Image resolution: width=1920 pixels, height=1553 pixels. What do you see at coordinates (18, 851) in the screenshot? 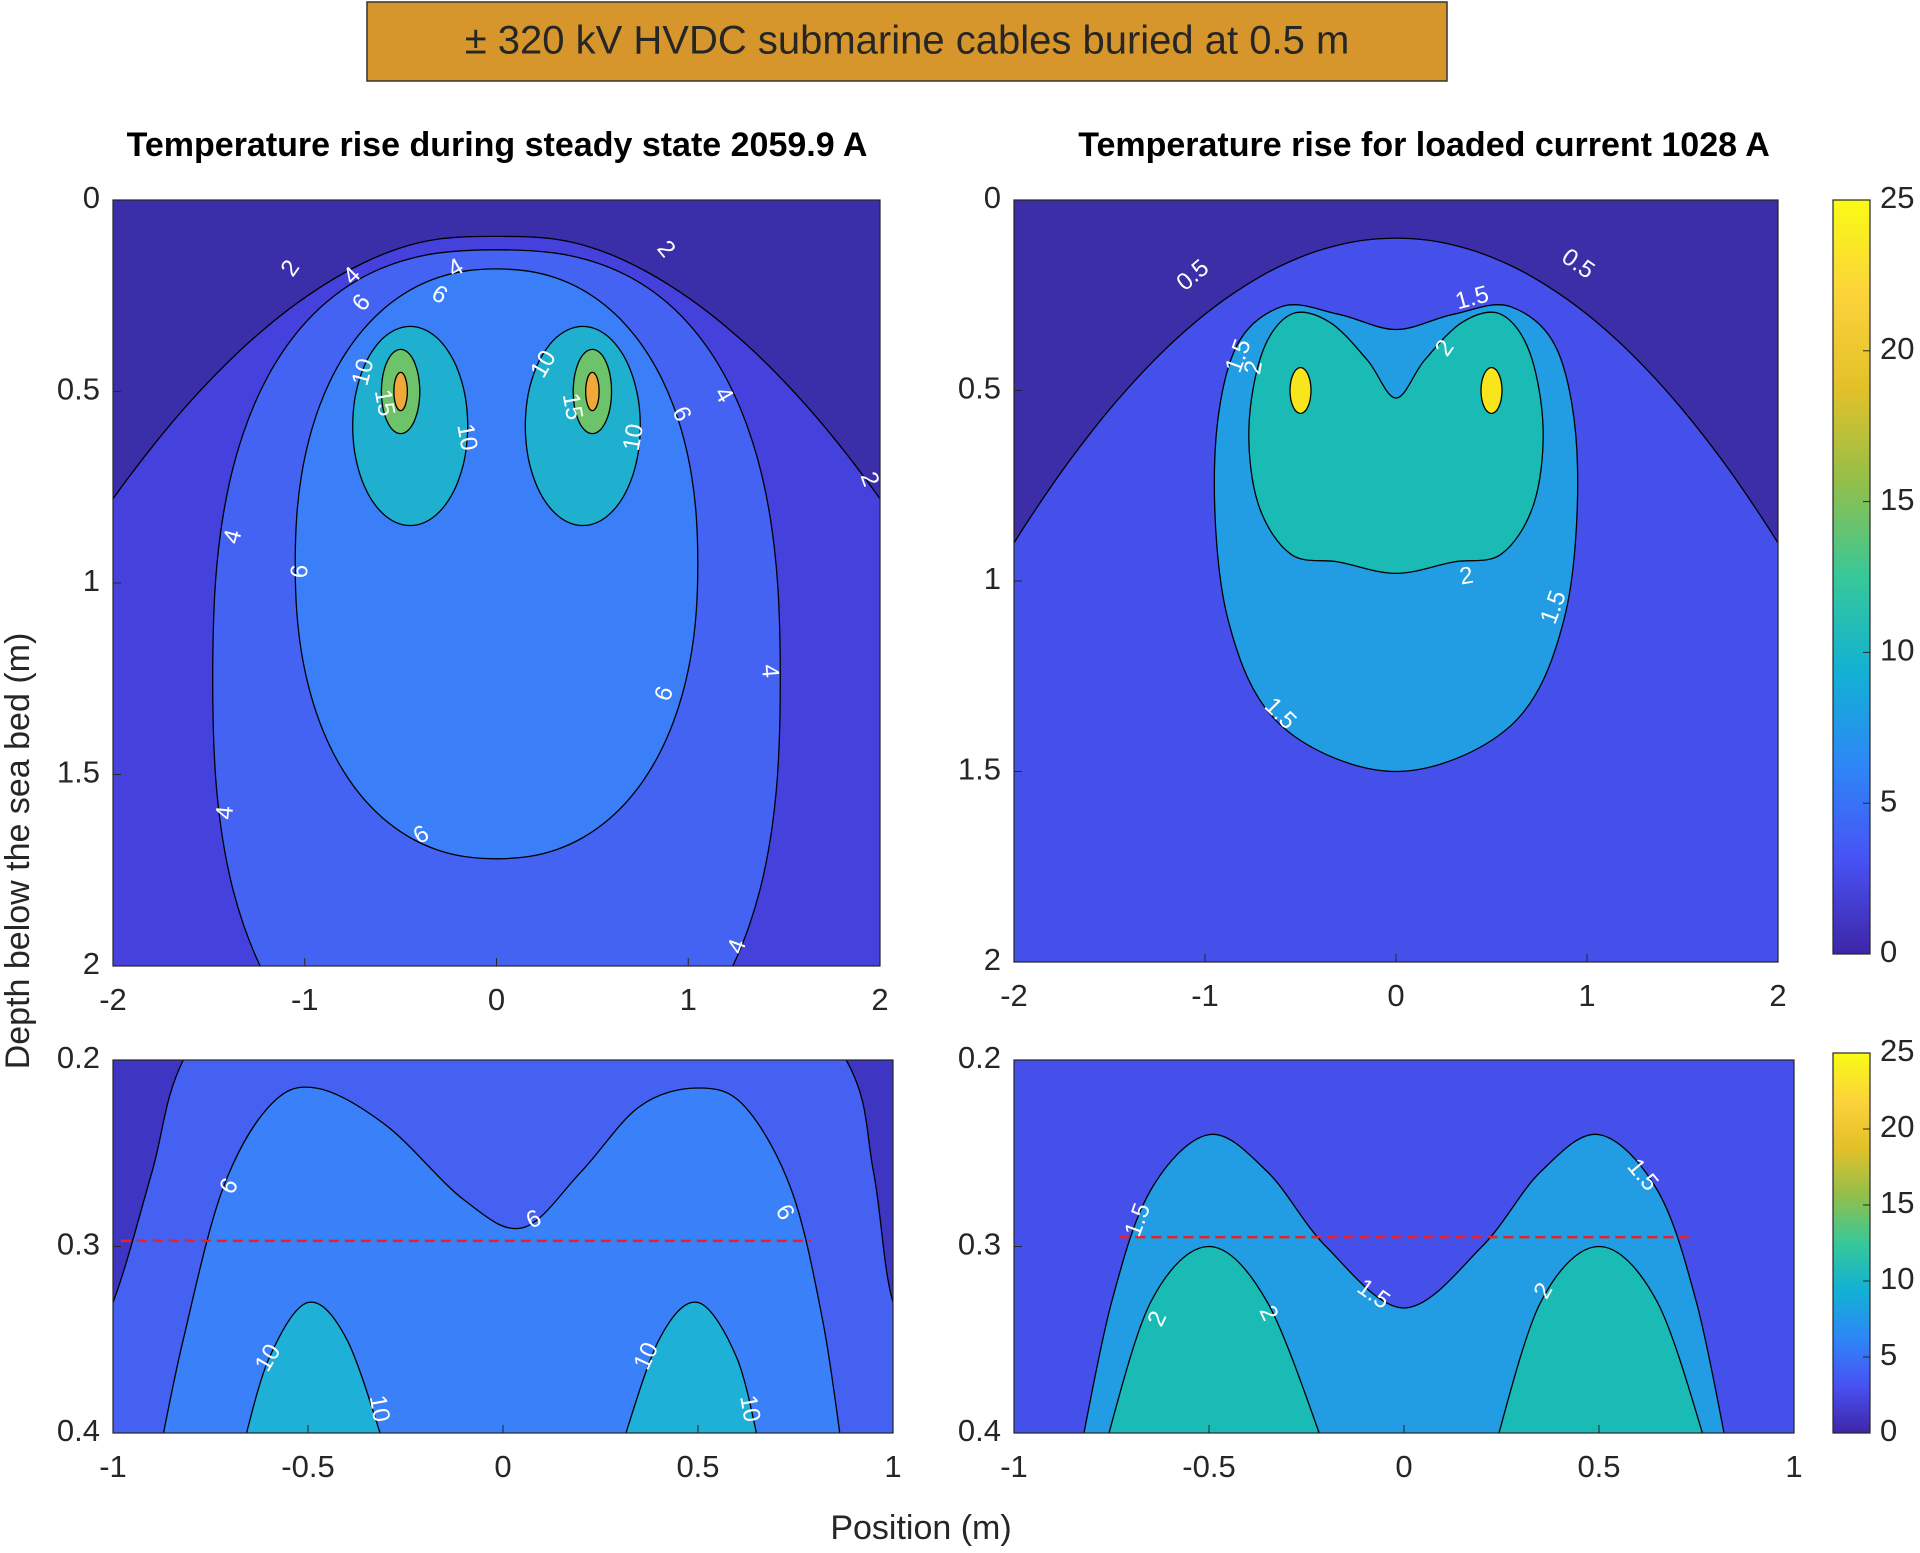
I see `y-axis-label: Depth below the sea bed (m)` at bounding box center [18, 851].